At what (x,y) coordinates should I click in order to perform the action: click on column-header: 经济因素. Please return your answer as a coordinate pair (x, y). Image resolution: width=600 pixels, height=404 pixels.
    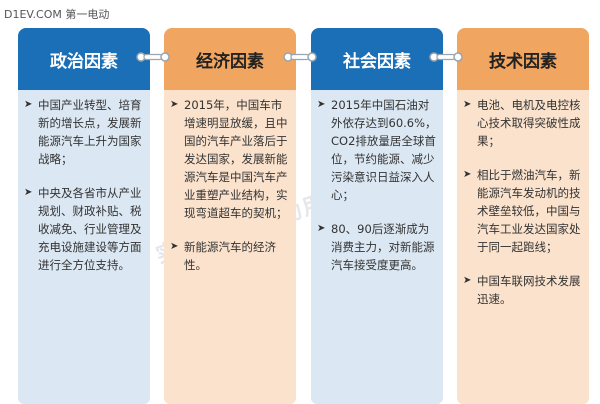
    Looking at the image, I should click on (230, 59).